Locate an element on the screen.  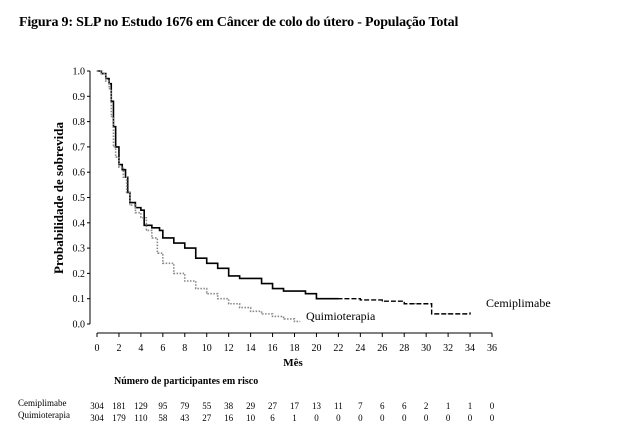
risk-cell: 16 is located at coordinates (229, 418).